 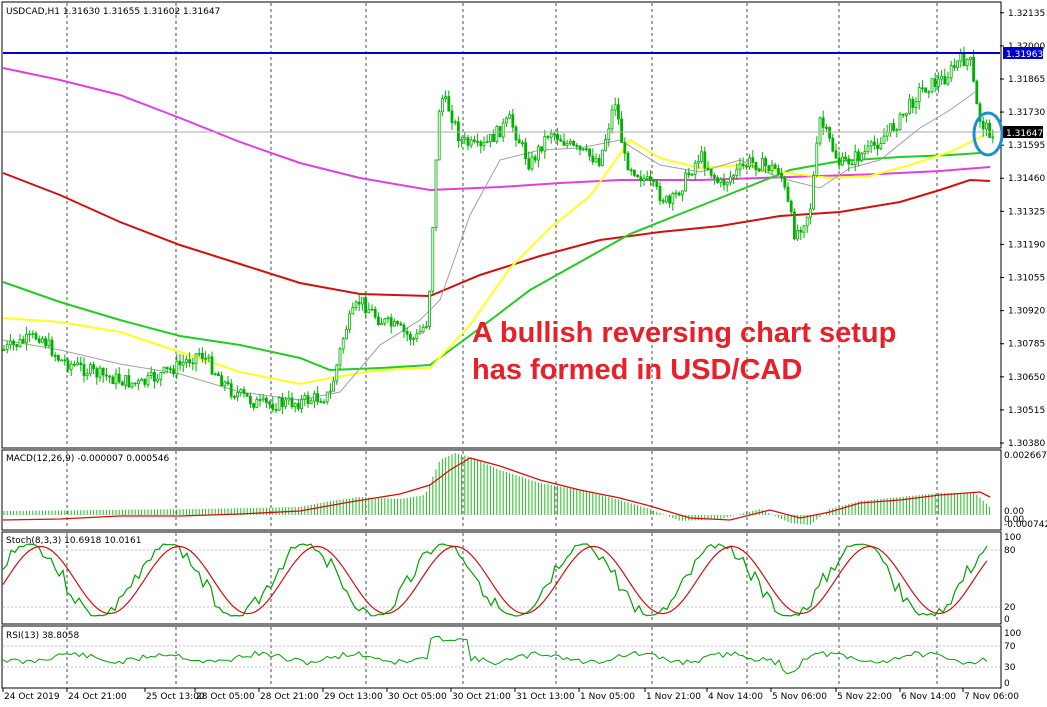 I want to click on price-tick-label: 1.31595, so click(x=1026, y=146).